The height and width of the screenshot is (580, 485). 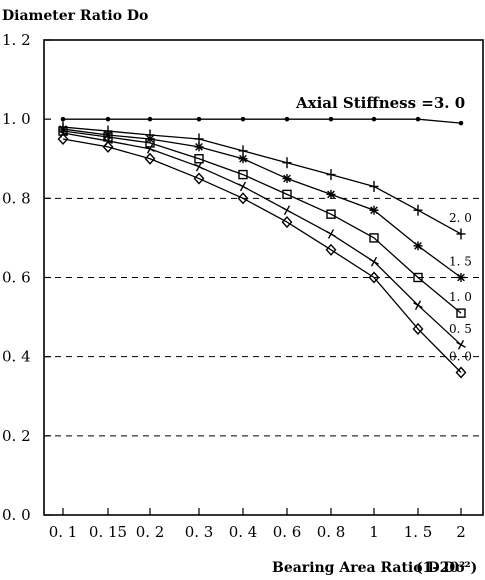 I want to click on x-axis-label: Bearing Area Ratio D20², so click(x=368, y=568).